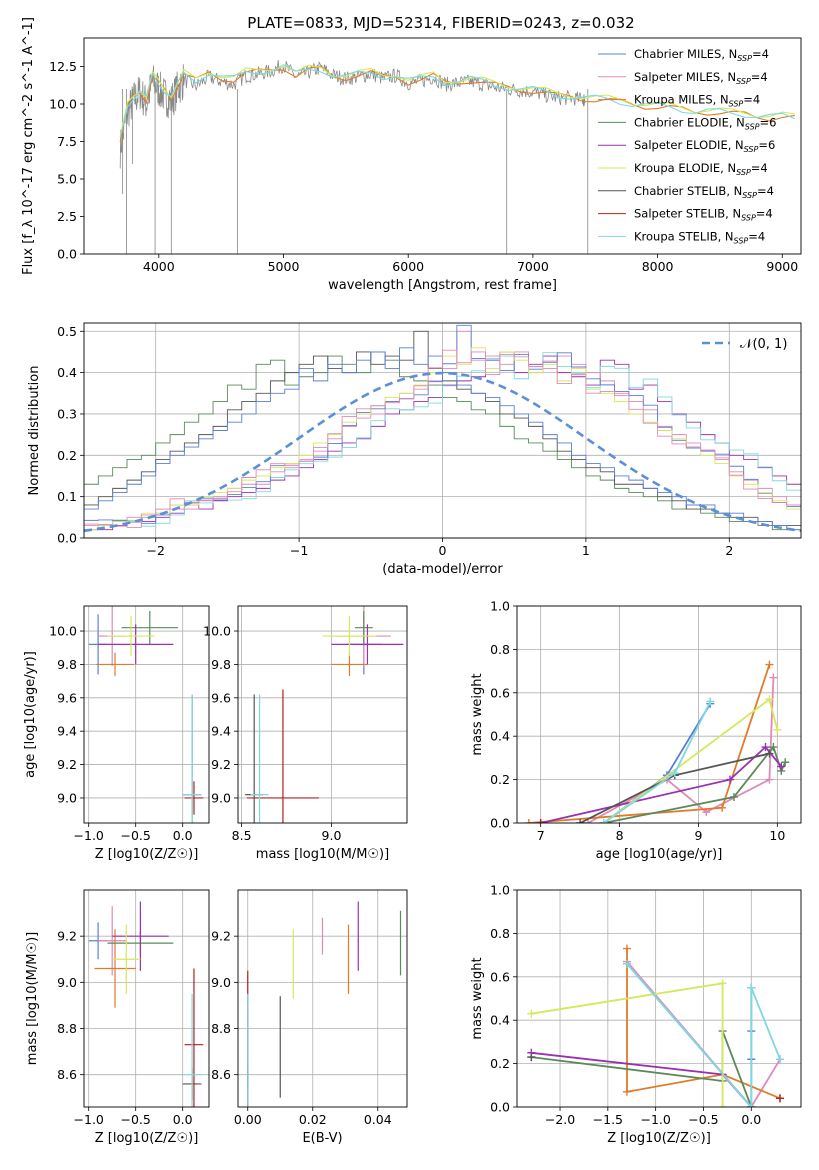 The height and width of the screenshot is (1170, 819). I want to click on legend-entry: Kroupa MILES, NSSP=4, so click(697, 101).